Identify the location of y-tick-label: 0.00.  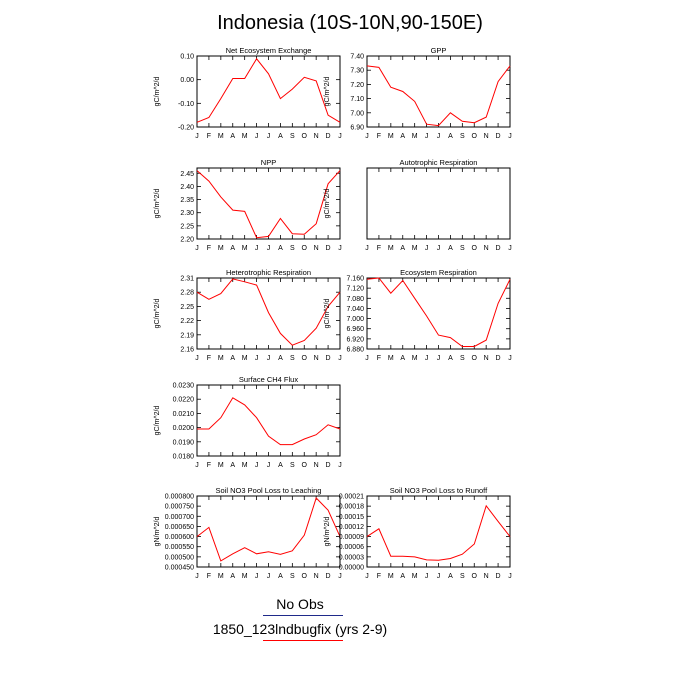
(187, 80).